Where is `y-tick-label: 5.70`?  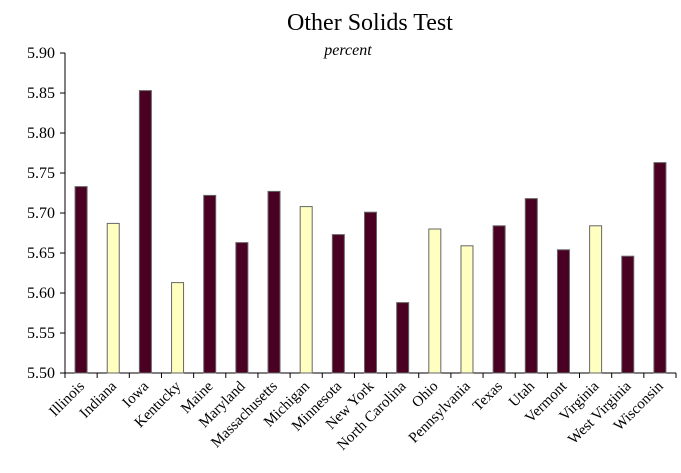
y-tick-label: 5.70 is located at coordinates (41, 213).